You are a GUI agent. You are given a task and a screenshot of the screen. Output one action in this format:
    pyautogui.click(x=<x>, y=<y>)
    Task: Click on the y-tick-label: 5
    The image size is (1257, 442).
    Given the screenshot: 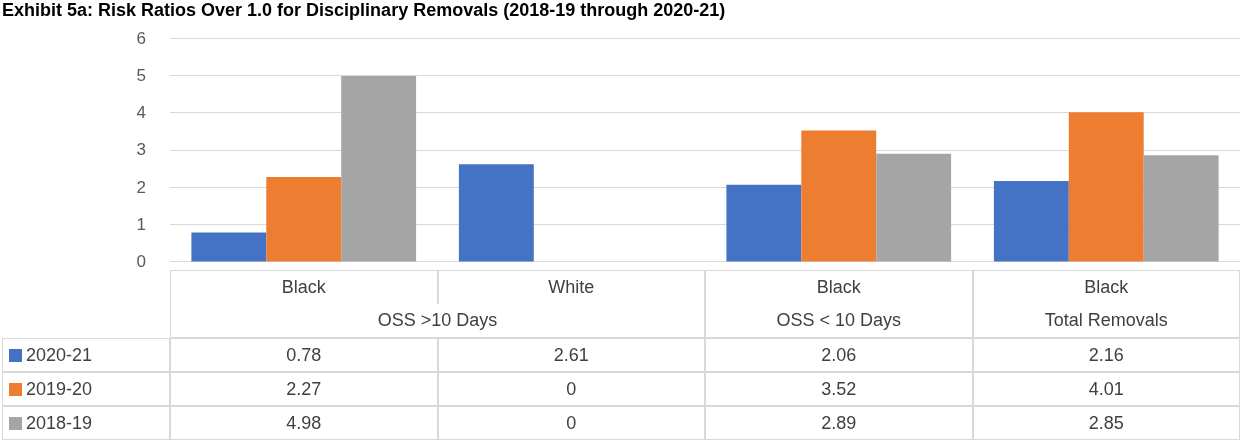 What is the action you would take?
    pyautogui.click(x=141, y=75)
    